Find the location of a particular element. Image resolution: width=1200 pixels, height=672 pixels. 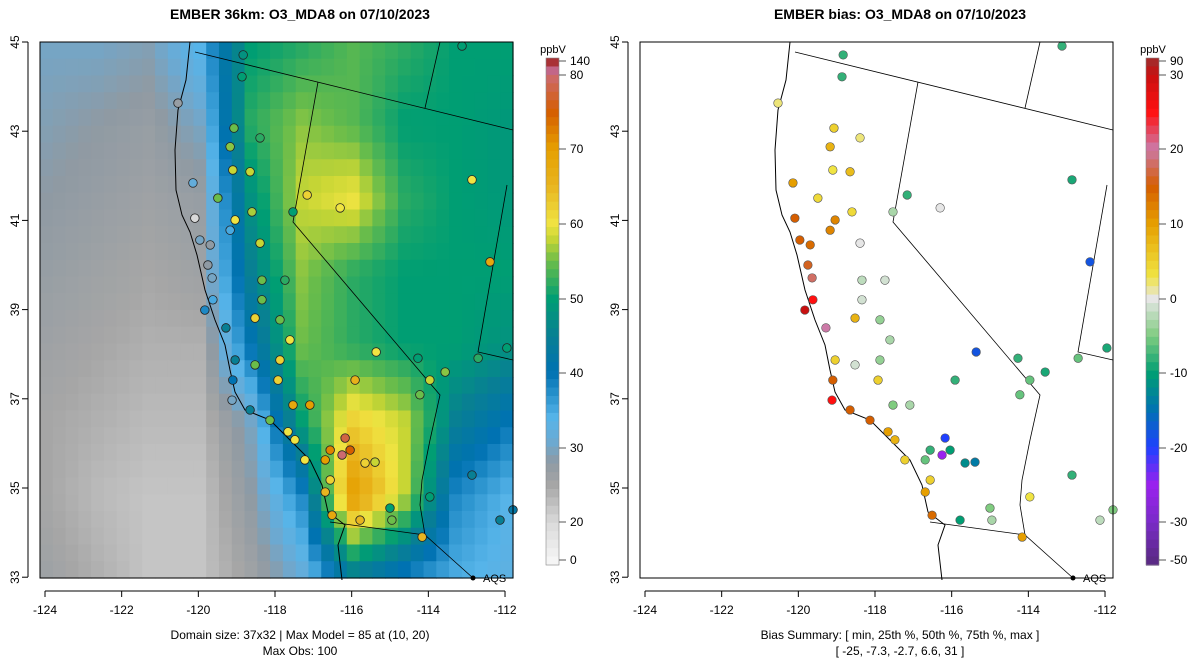

left-colorbar is located at coordinates (552, 312).